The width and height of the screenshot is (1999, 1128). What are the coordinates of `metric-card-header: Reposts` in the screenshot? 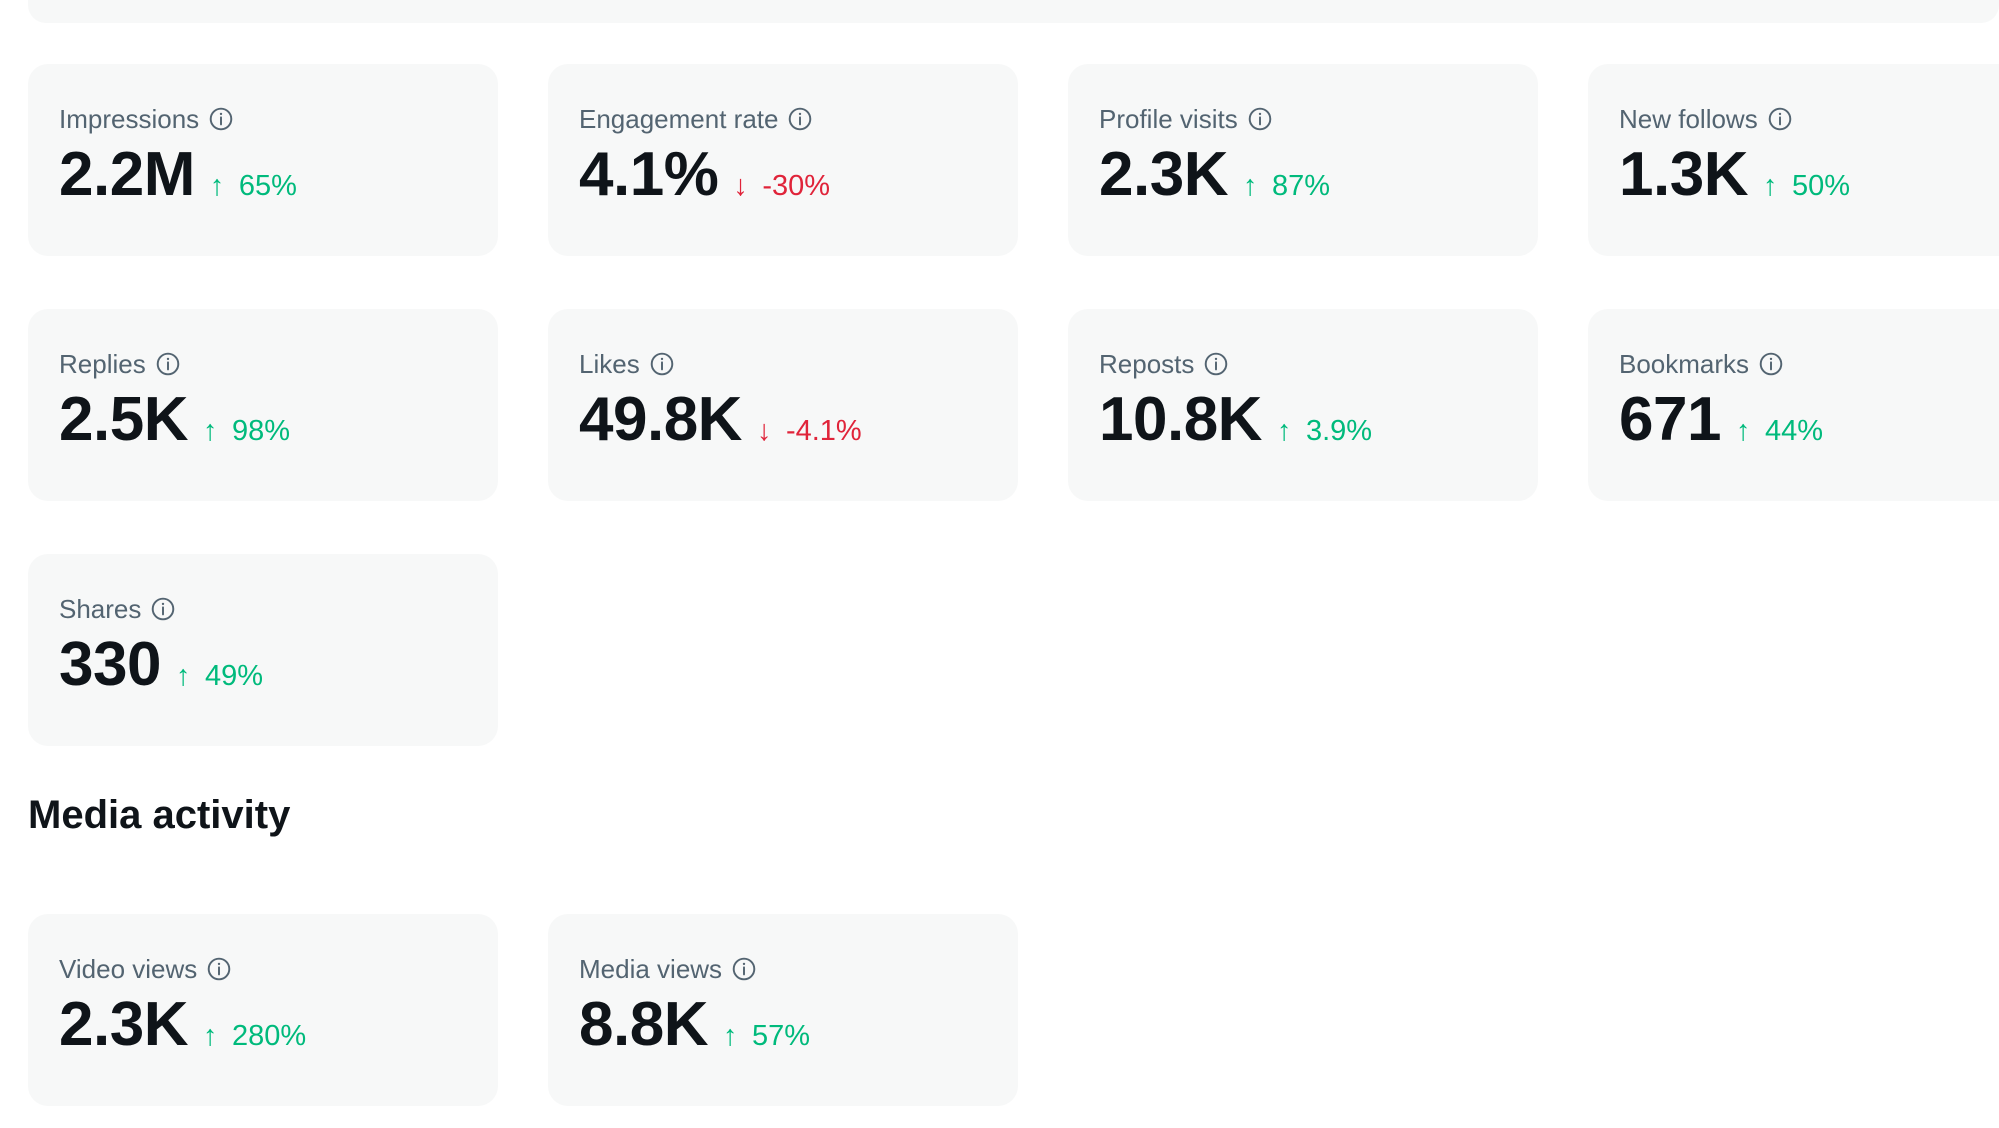 It's located at (1318, 364).